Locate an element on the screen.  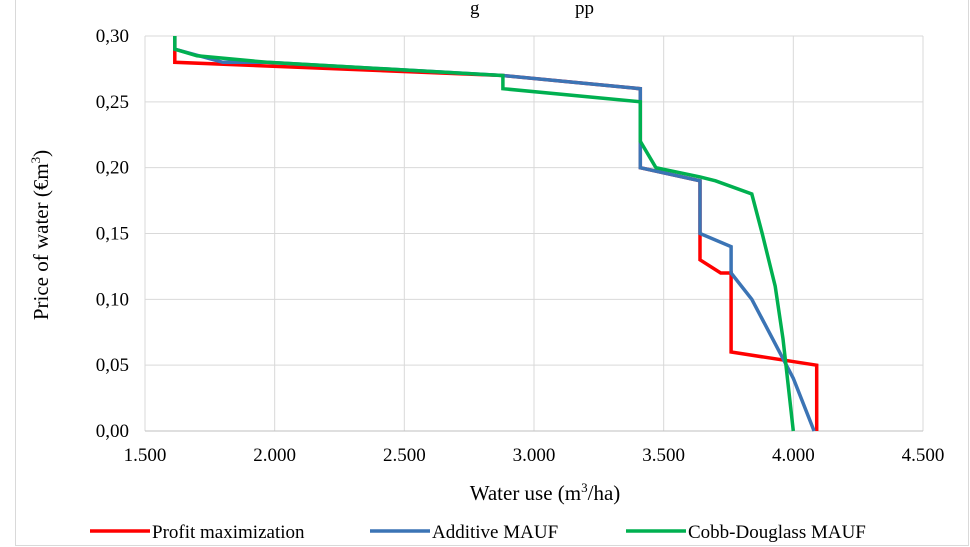
x-tick-label: 3.000 is located at coordinates (534, 455).